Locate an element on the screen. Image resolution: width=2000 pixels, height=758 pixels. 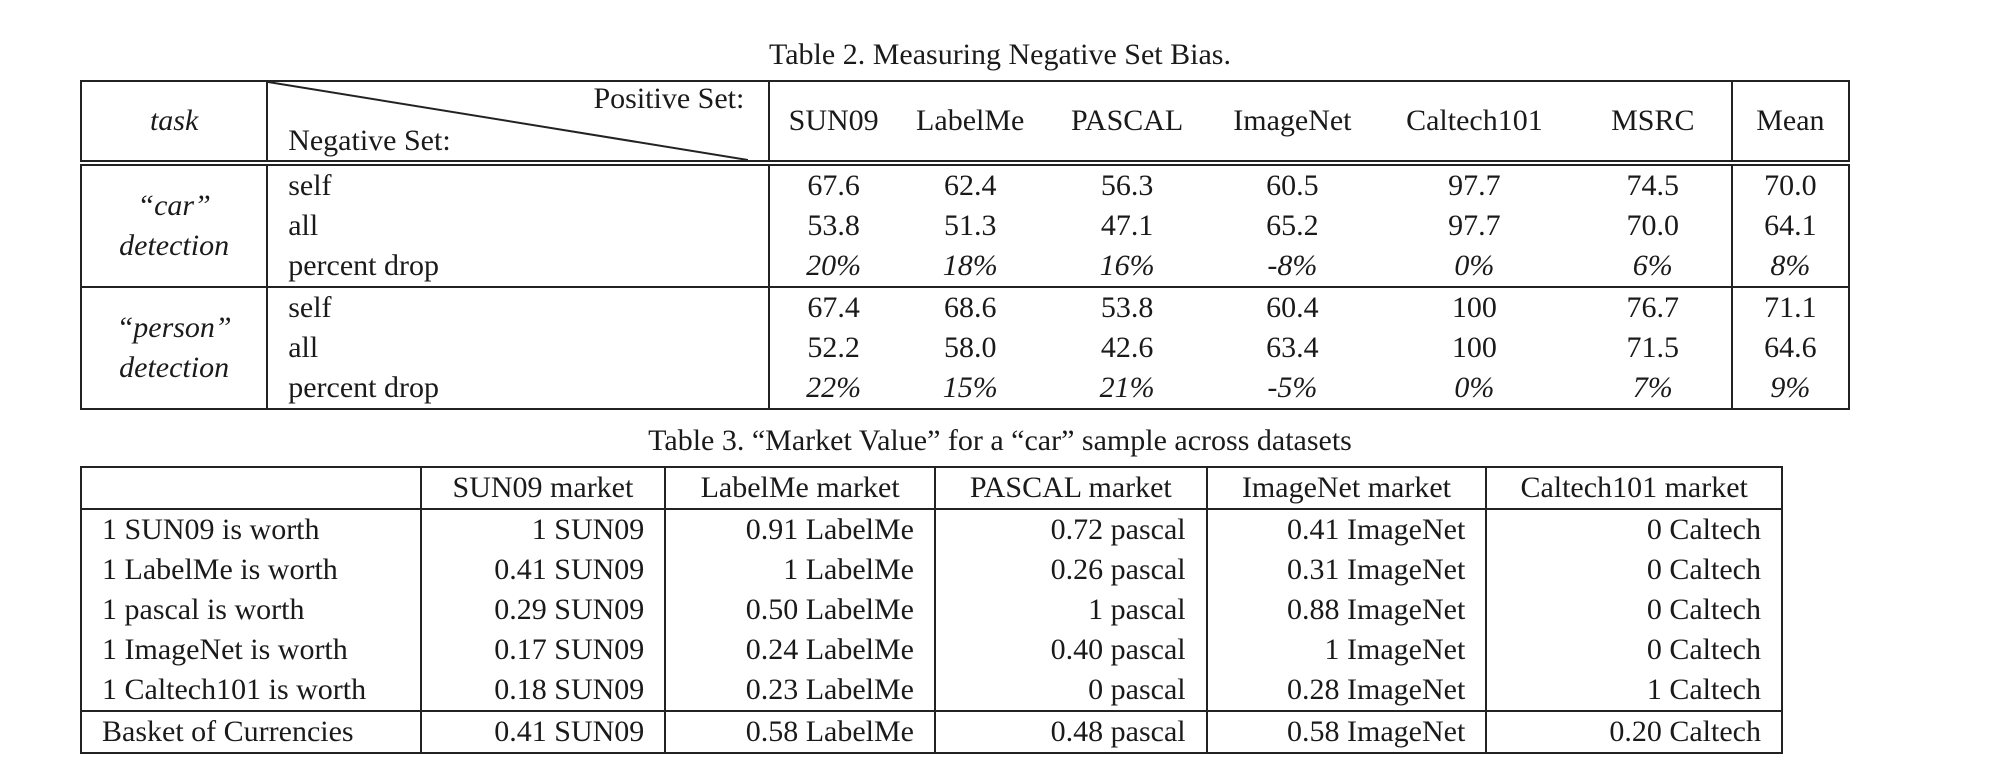
task-cell-person: “person” detection is located at coordinates (174, 348).